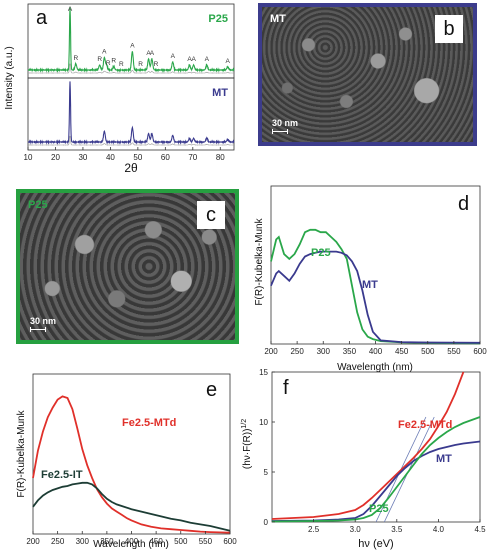  I want to click on plot-frame-a-top, so click(131, 41).